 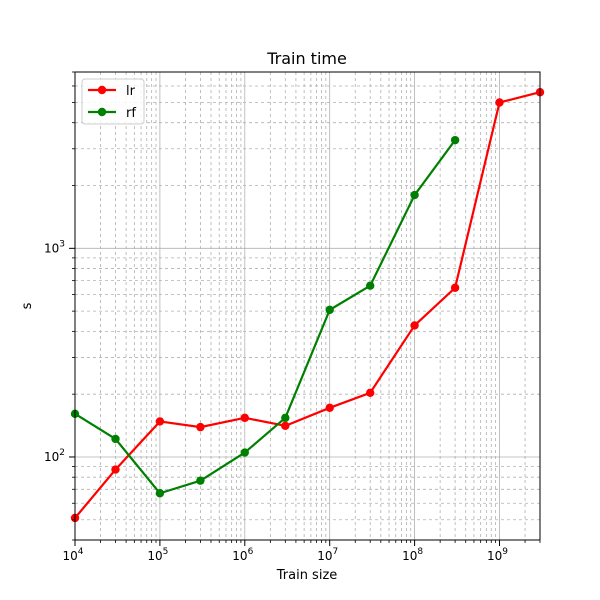 What do you see at coordinates (157, 555) in the screenshot?
I see `x-tick-label: 10⁵` at bounding box center [157, 555].